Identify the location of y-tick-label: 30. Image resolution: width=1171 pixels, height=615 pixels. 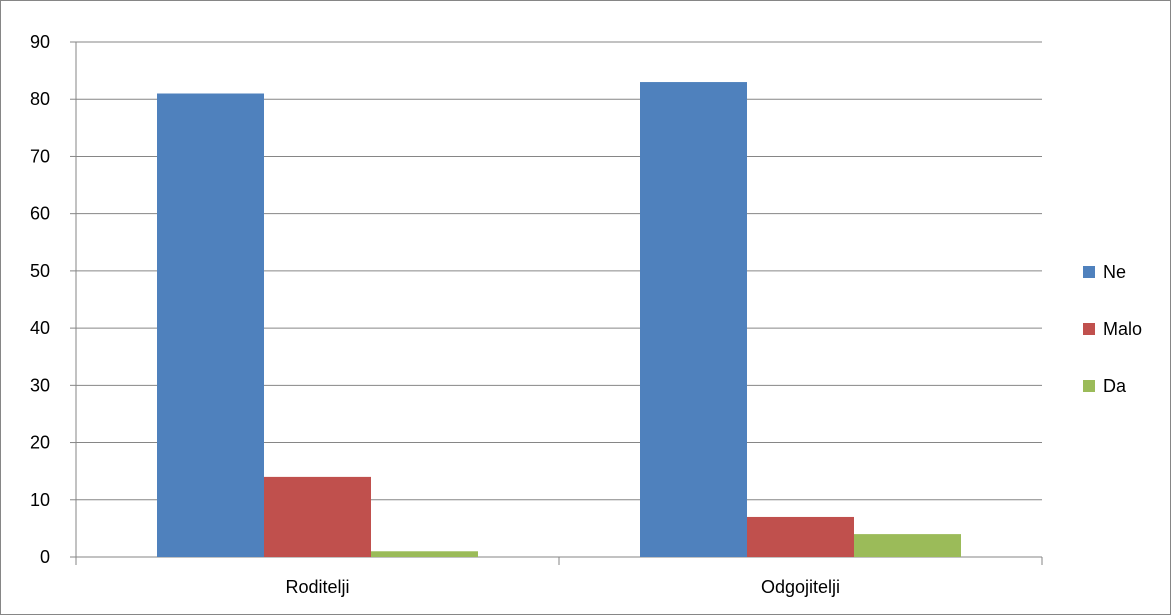
(40, 385).